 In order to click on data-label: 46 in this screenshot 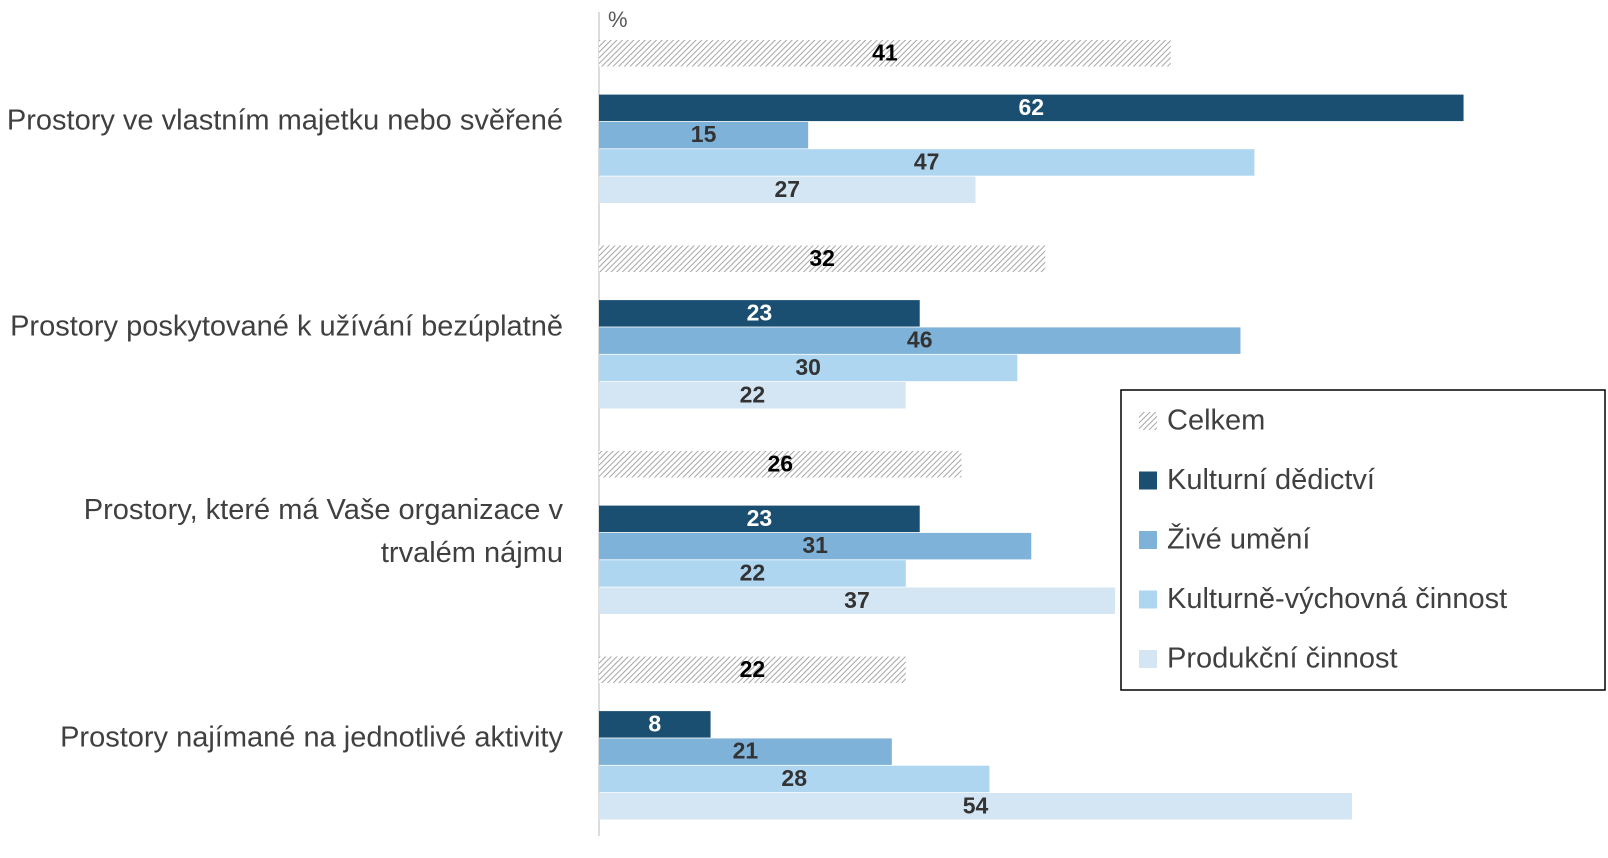, I will do `click(920, 340)`.